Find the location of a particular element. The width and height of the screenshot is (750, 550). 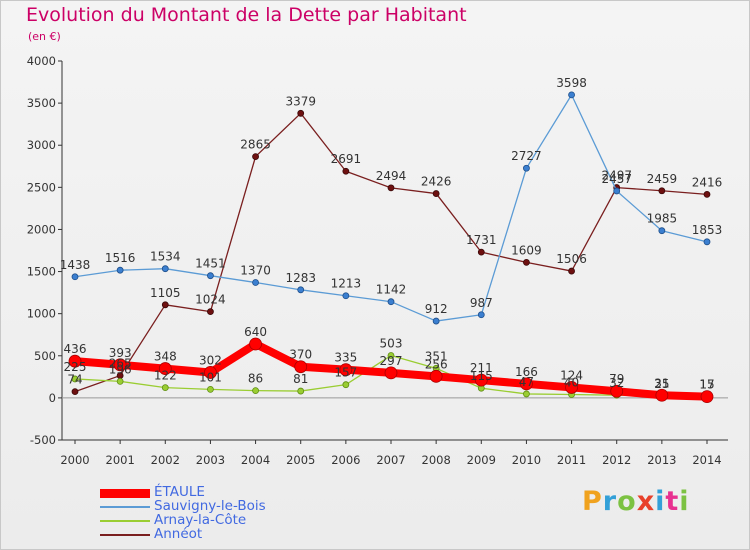

data-label-arnay-la-c-te: 225 is located at coordinates (75, 367).